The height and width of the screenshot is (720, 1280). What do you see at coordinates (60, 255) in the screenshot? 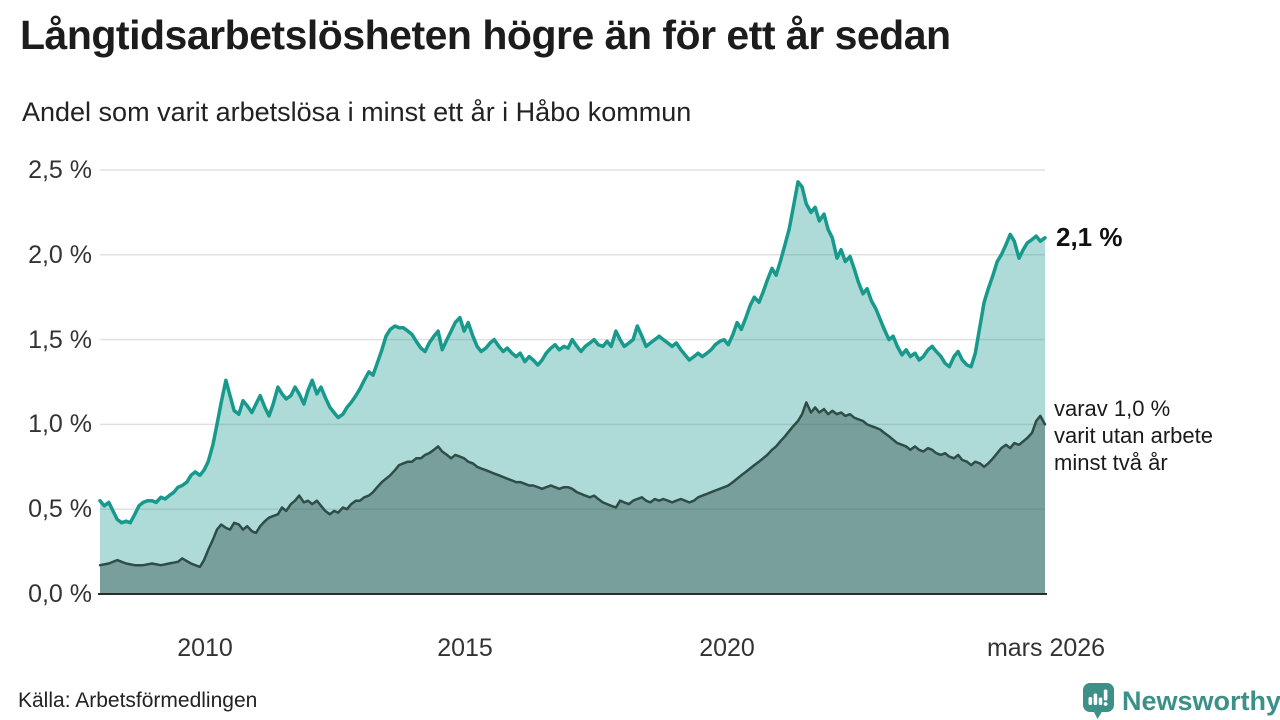
I see `y-axis-tick-label: 2,0 %` at bounding box center [60, 255].